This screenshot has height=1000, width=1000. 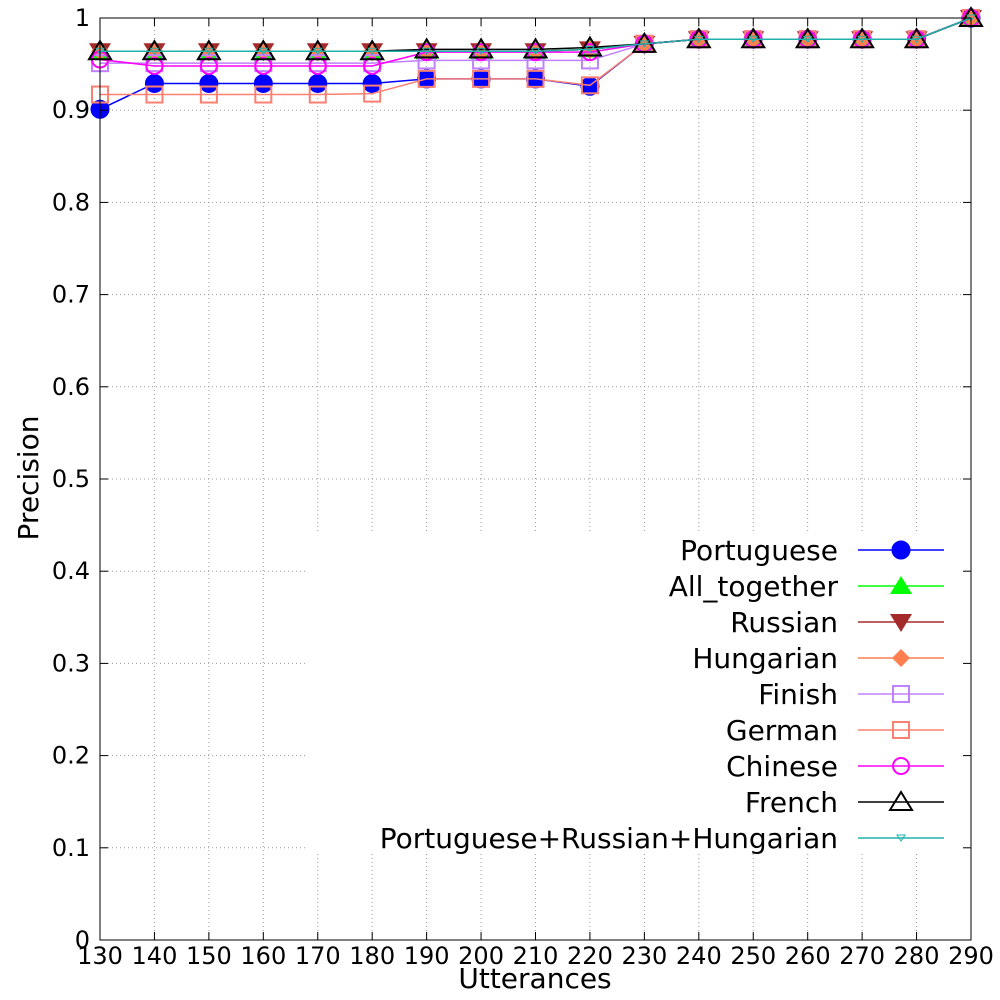 I want to click on x-tick-label: 260, so click(x=808, y=956).